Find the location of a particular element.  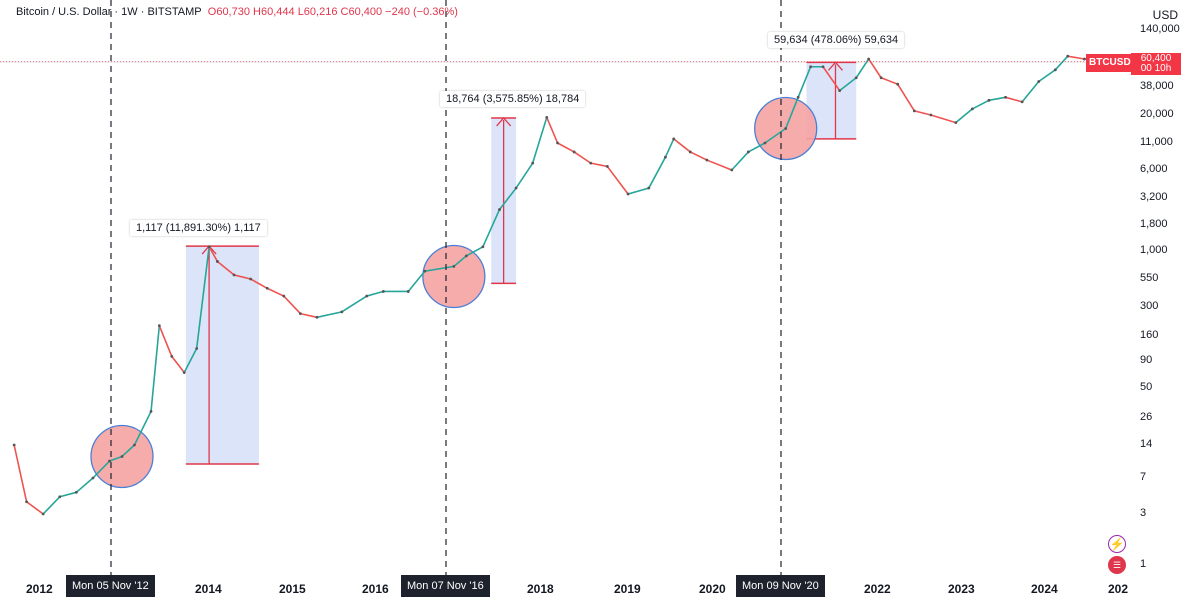

currency-label: USD is located at coordinates (1165, 15).